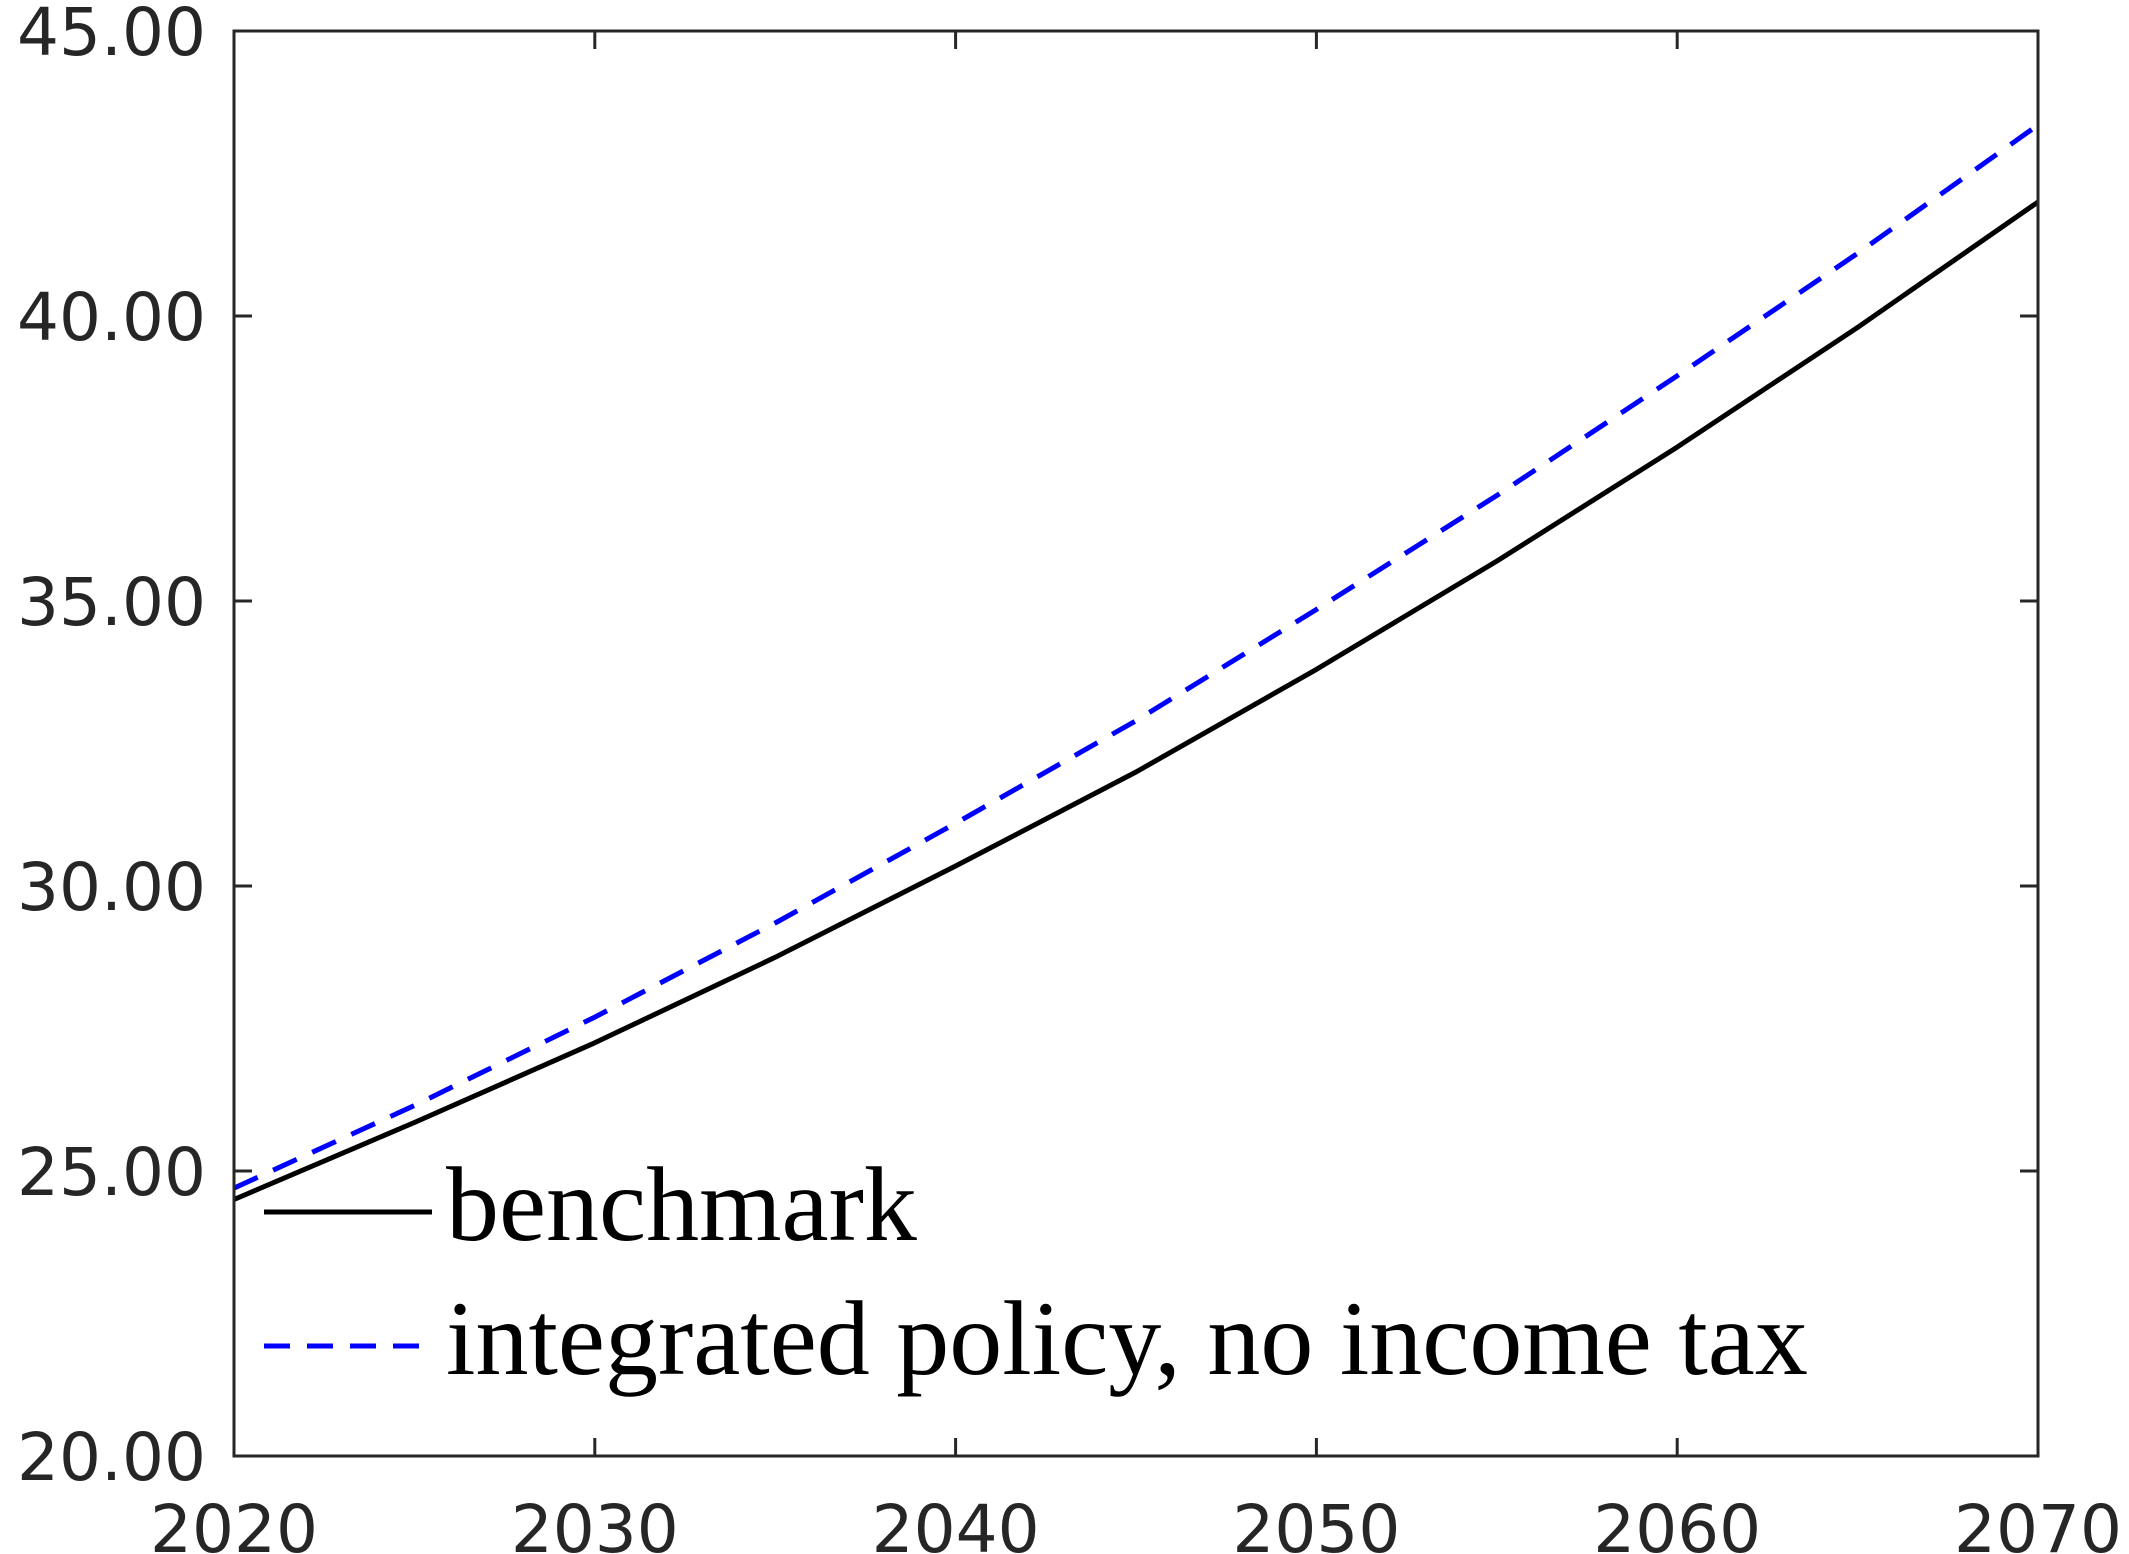 The image size is (2129, 1554). What do you see at coordinates (111, 748) in the screenshot?
I see `y-tick-labels: 20.00 25.00 30.00 35.00 40.00 45.00` at bounding box center [111, 748].